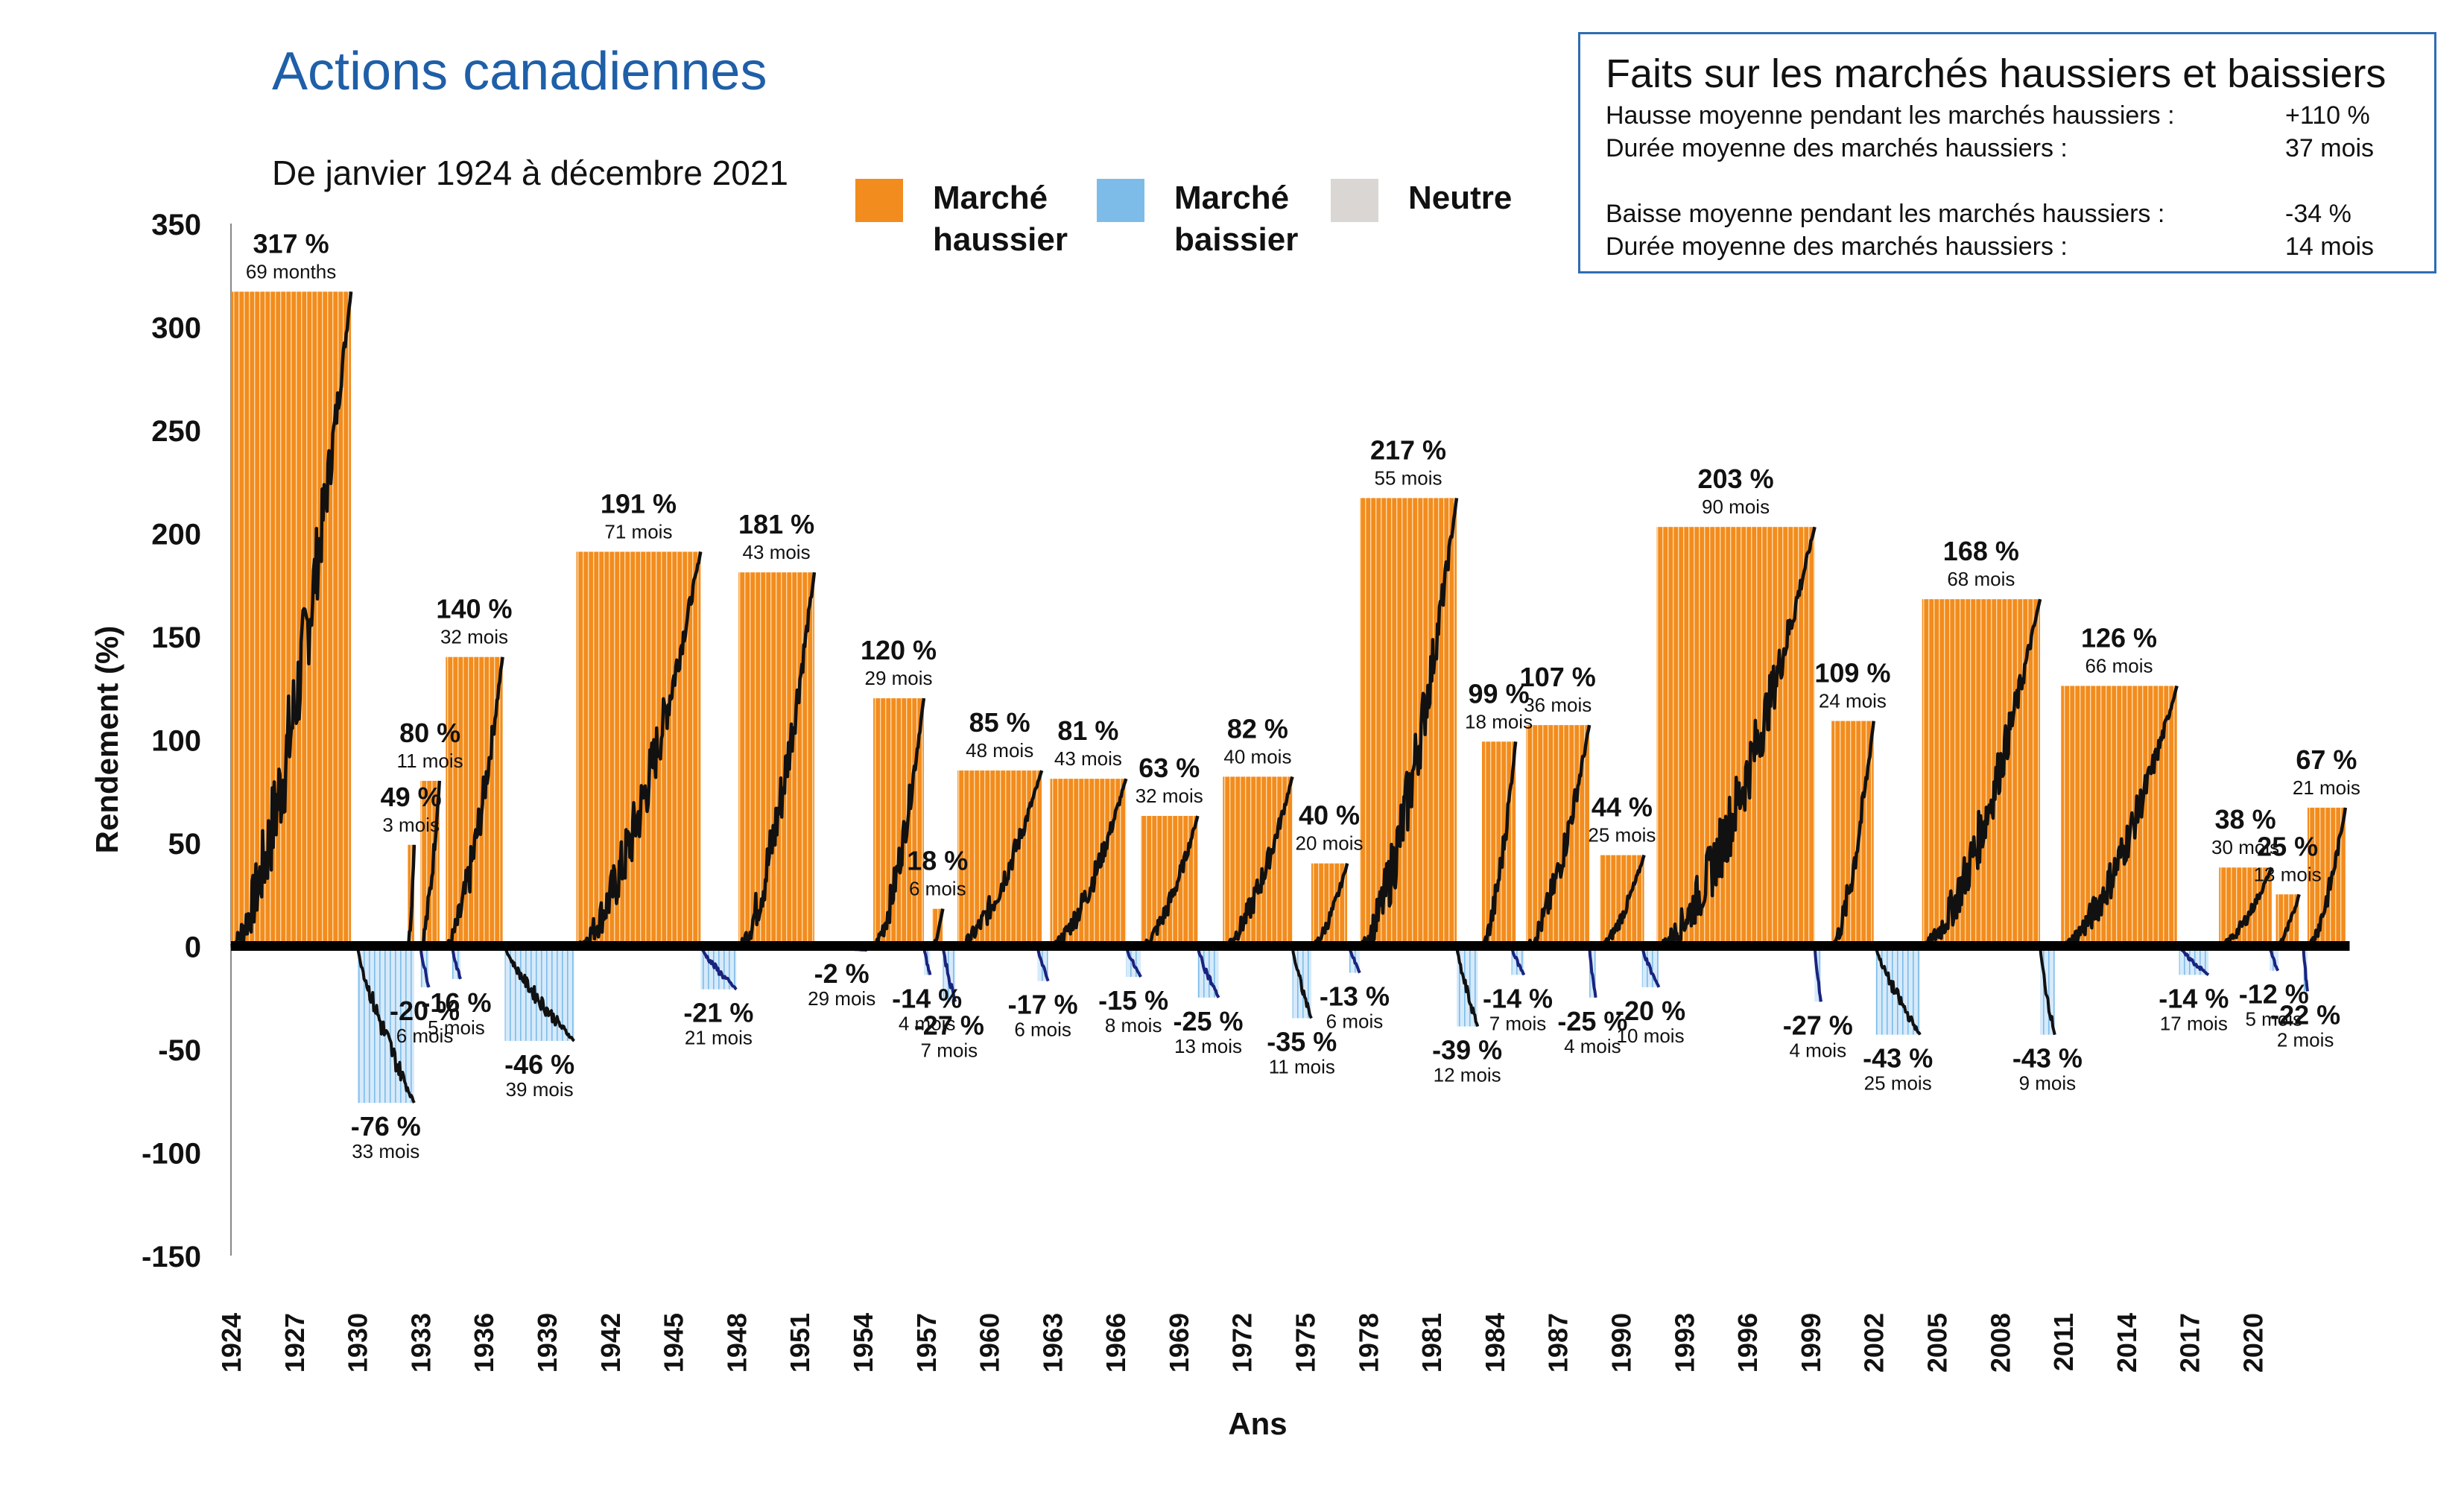 Image resolution: width=2464 pixels, height=1497 pixels. What do you see at coordinates (1302, 1041) in the screenshot?
I see `bear-value-label: -35 %` at bounding box center [1302, 1041].